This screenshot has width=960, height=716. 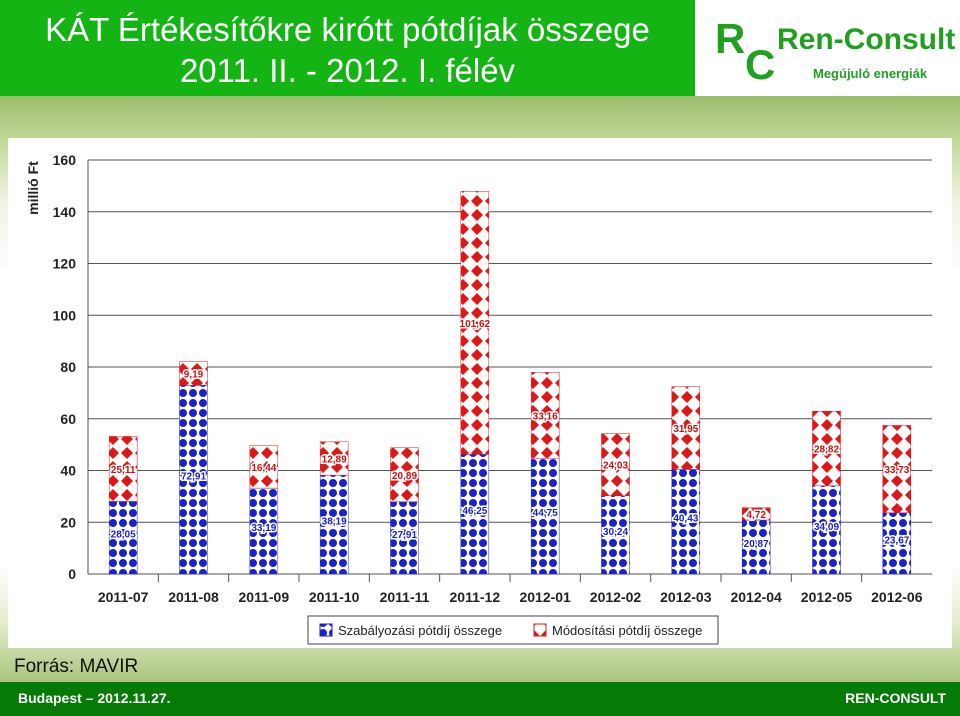 I want to click on x-tick-label: 2011-11, so click(x=405, y=597).